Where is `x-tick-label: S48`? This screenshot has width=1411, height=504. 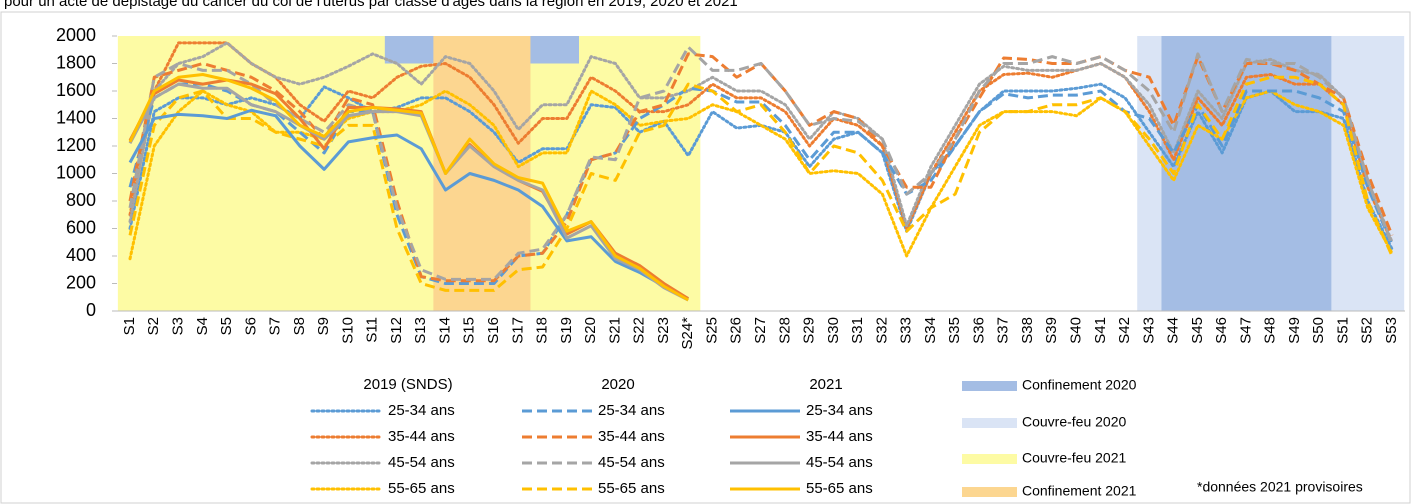
x-tick-label: S48 is located at coordinates (1270, 330).